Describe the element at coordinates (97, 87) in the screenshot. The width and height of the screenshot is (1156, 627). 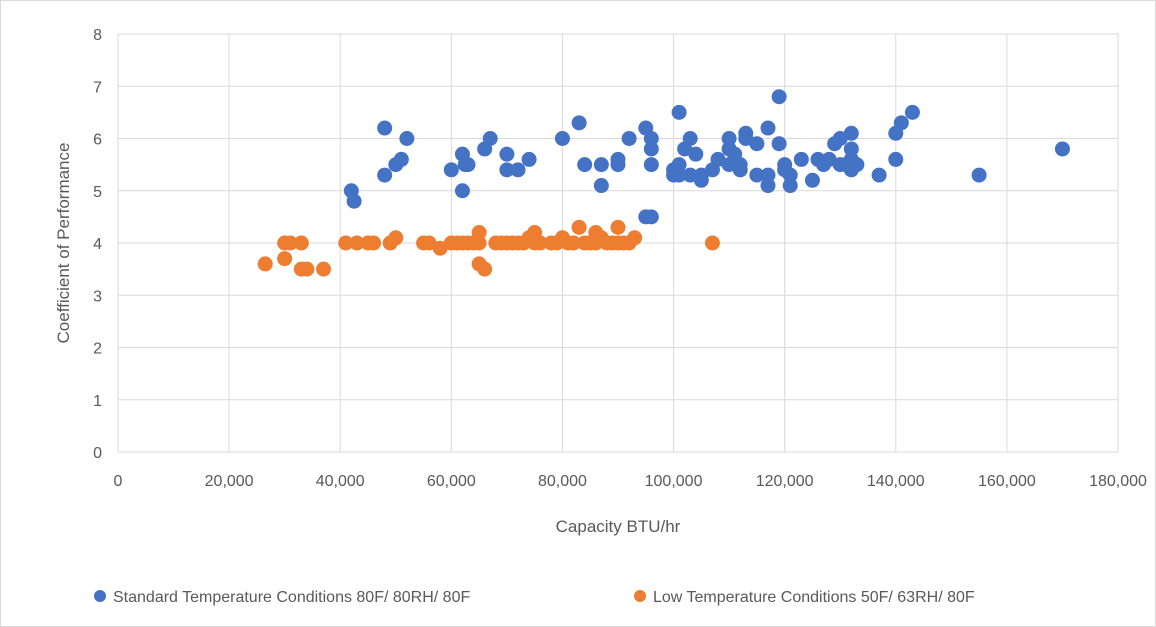
I see `y-tick-label: 7` at that location.